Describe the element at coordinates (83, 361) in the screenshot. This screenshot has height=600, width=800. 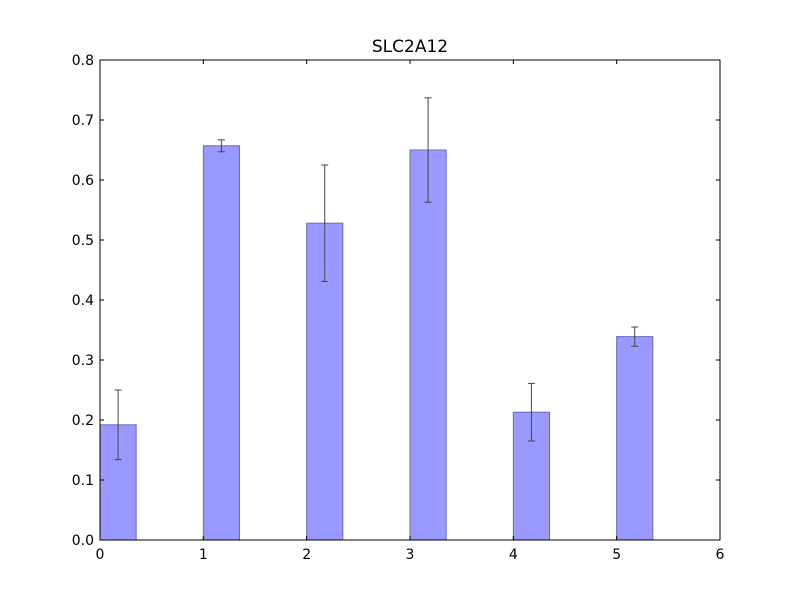
I see `y-tick-label-3: 0.3` at that location.